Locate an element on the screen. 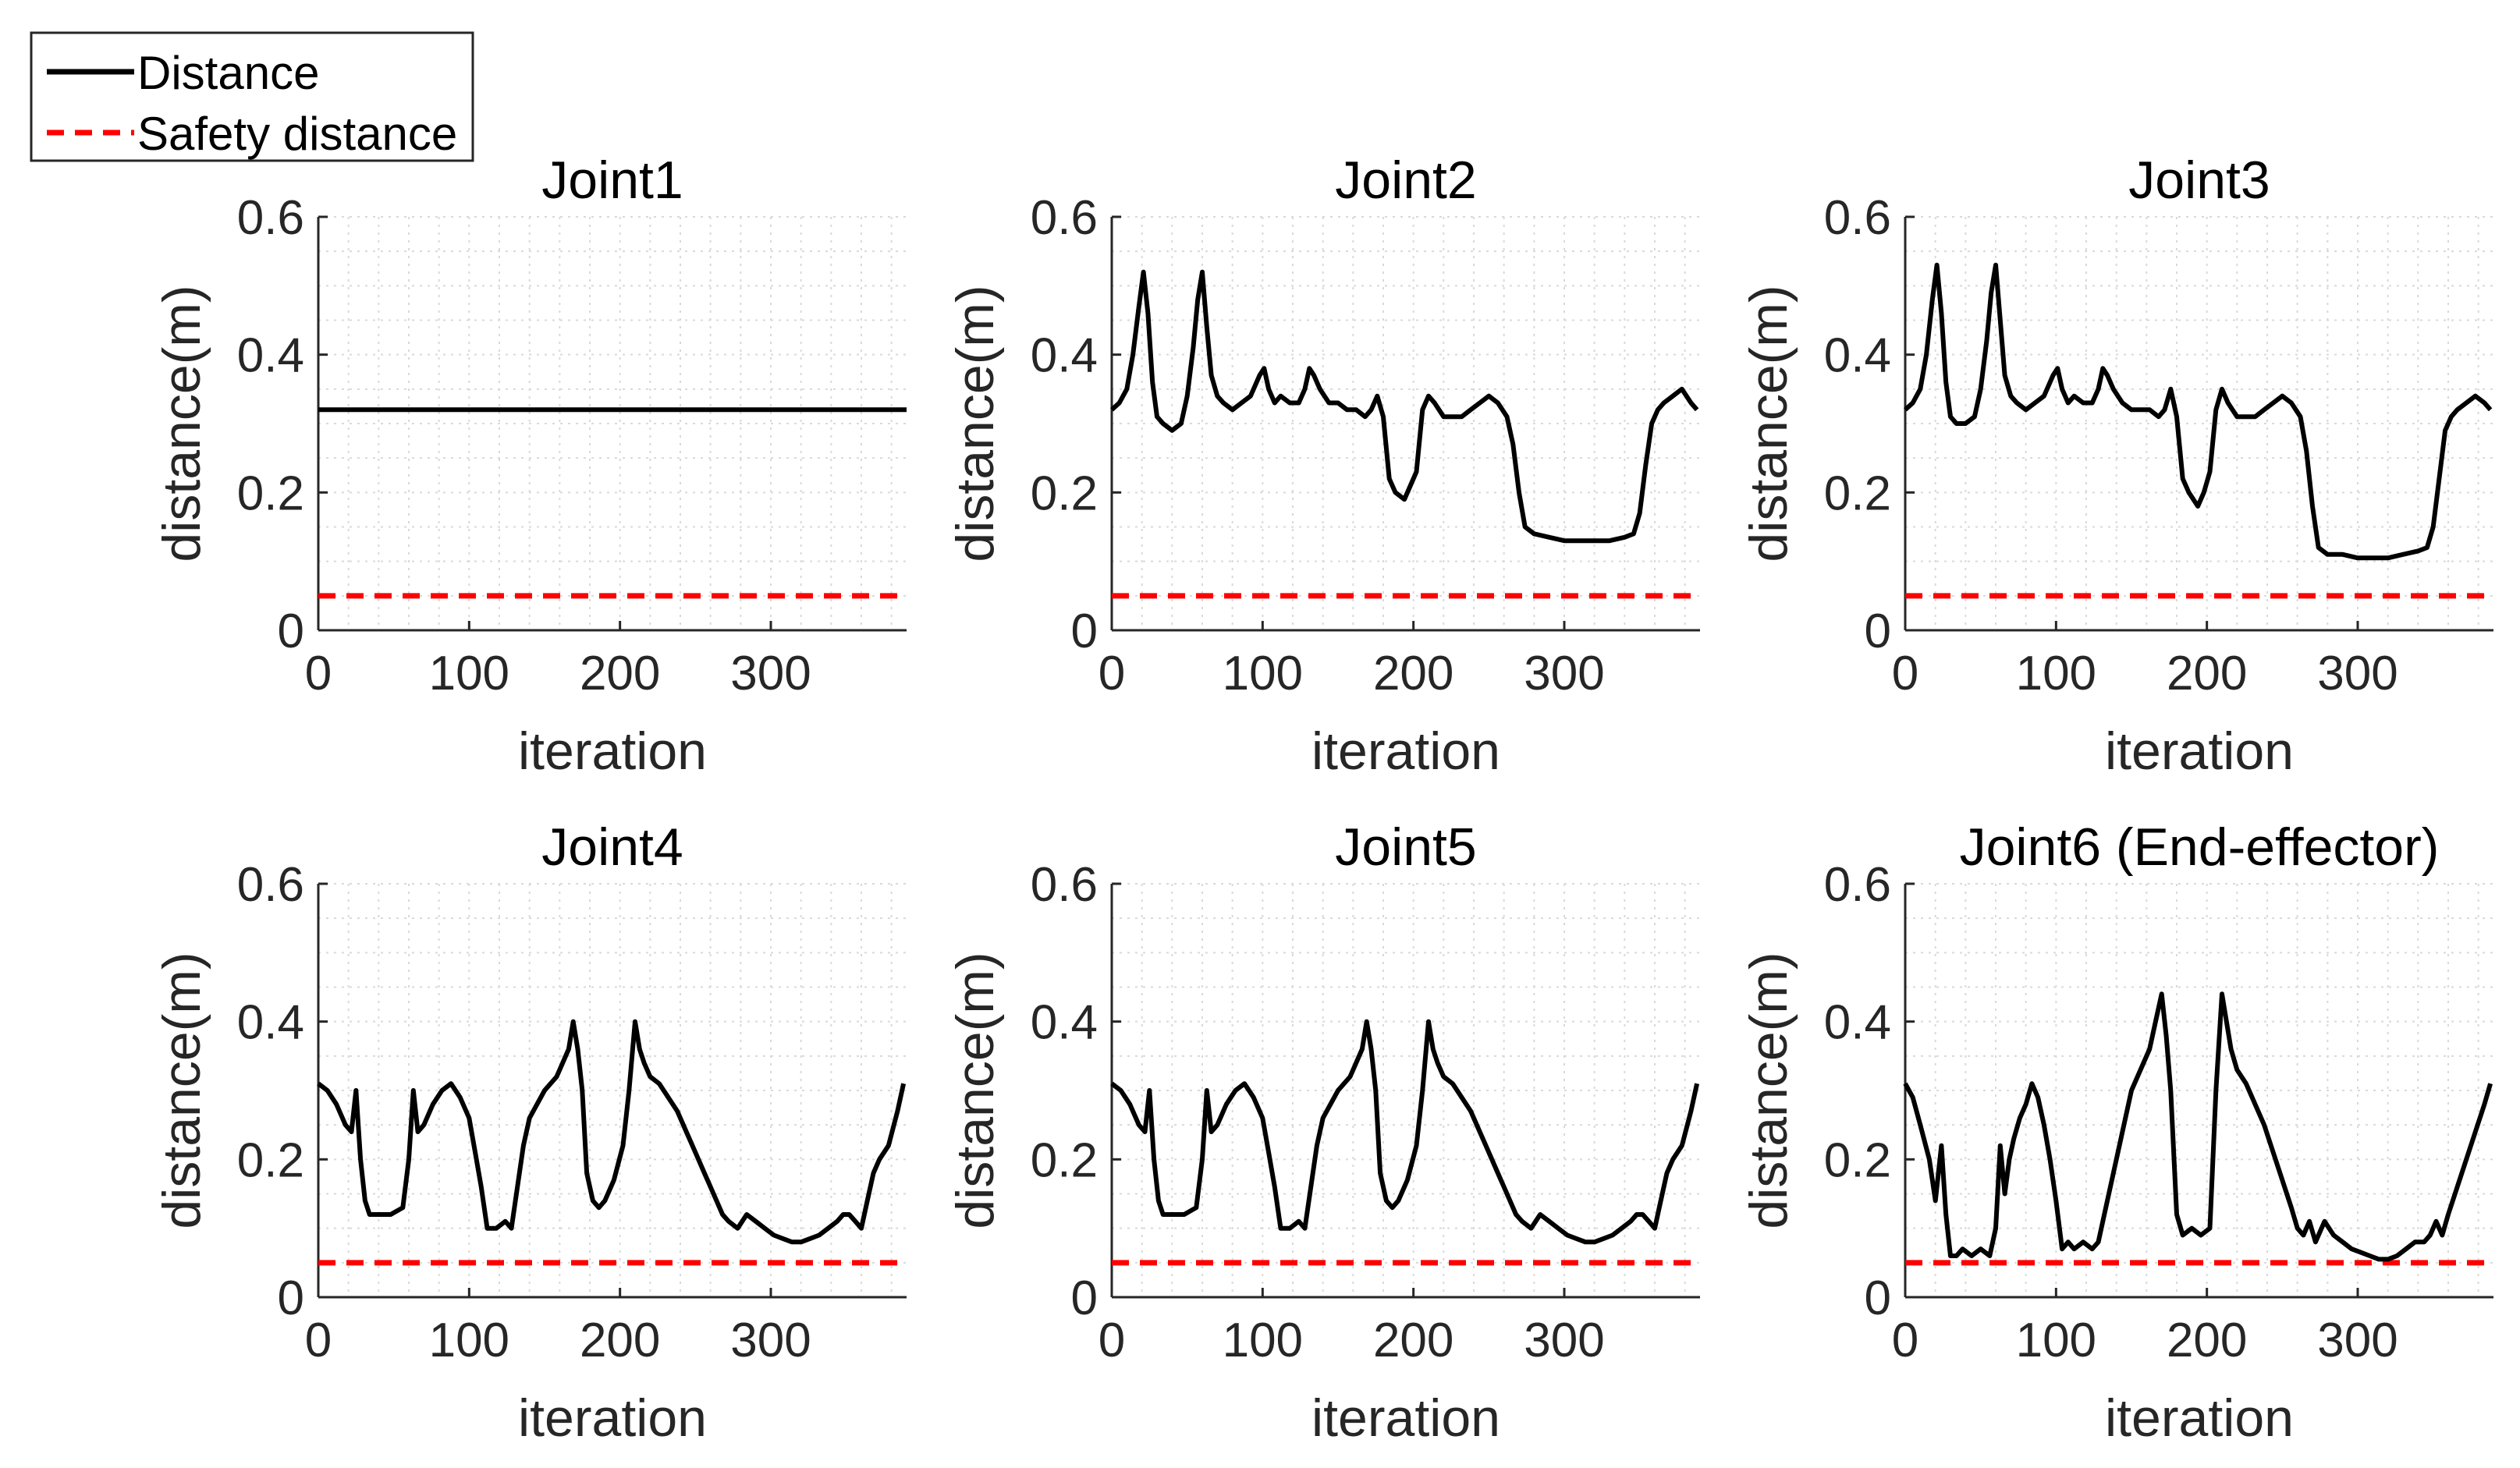 This screenshot has width=2520, height=1468. legend: Distance Safety distance is located at coordinates (252, 96).